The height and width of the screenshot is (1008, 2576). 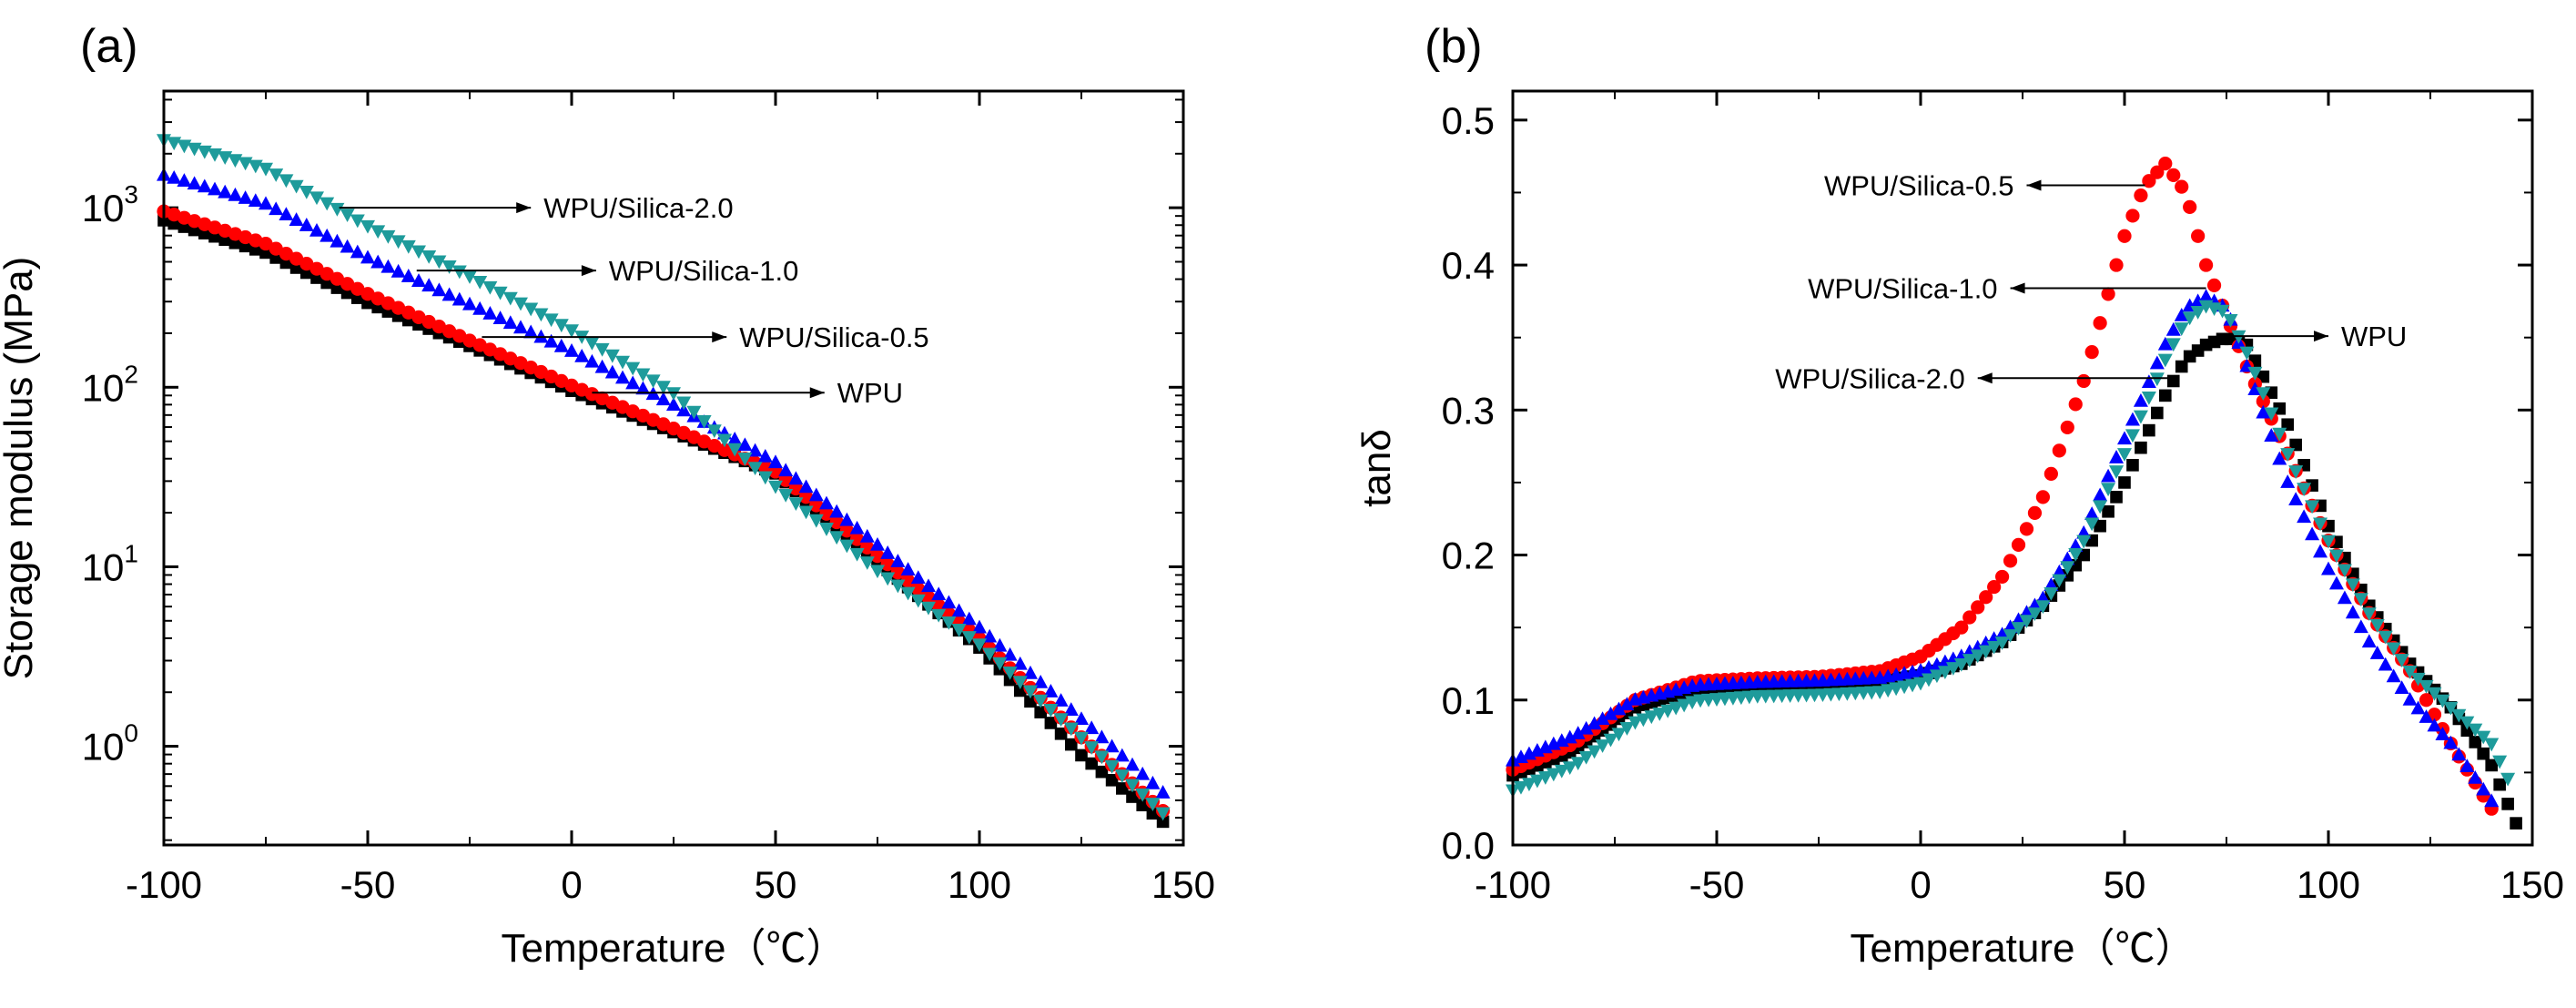 What do you see at coordinates (673, 948) in the screenshot?
I see `panel-a-x-axis-label: Temperature（℃）` at bounding box center [673, 948].